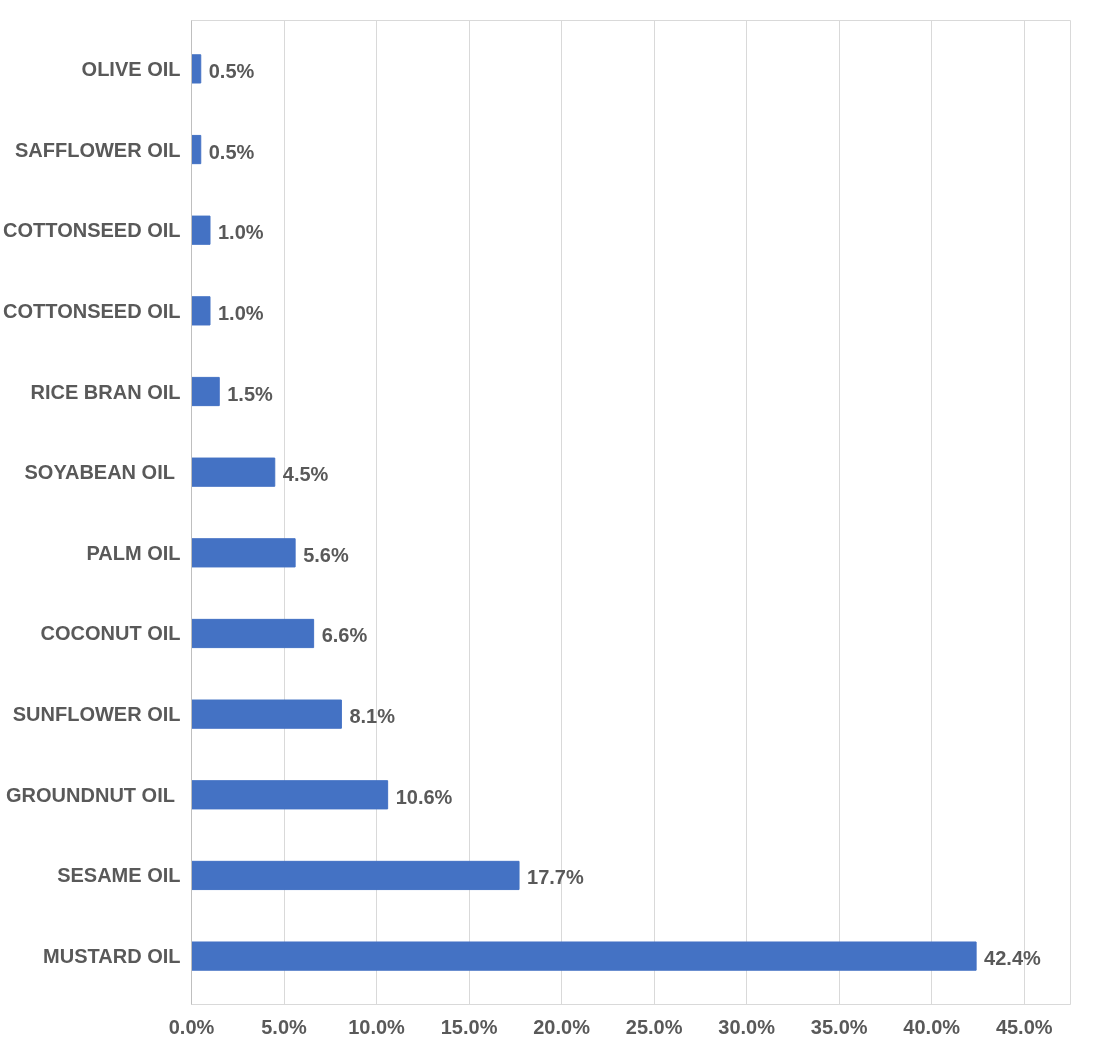  What do you see at coordinates (284, 1026) in the screenshot?
I see `x-tick-label: 5.0%` at bounding box center [284, 1026].